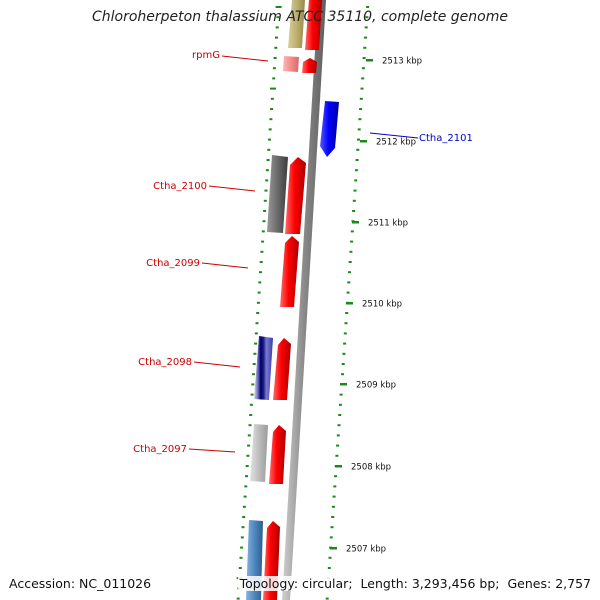 This screenshot has width=600, height=600. What do you see at coordinates (384, 583) in the screenshot?
I see `length-label: Length:` at bounding box center [384, 583].